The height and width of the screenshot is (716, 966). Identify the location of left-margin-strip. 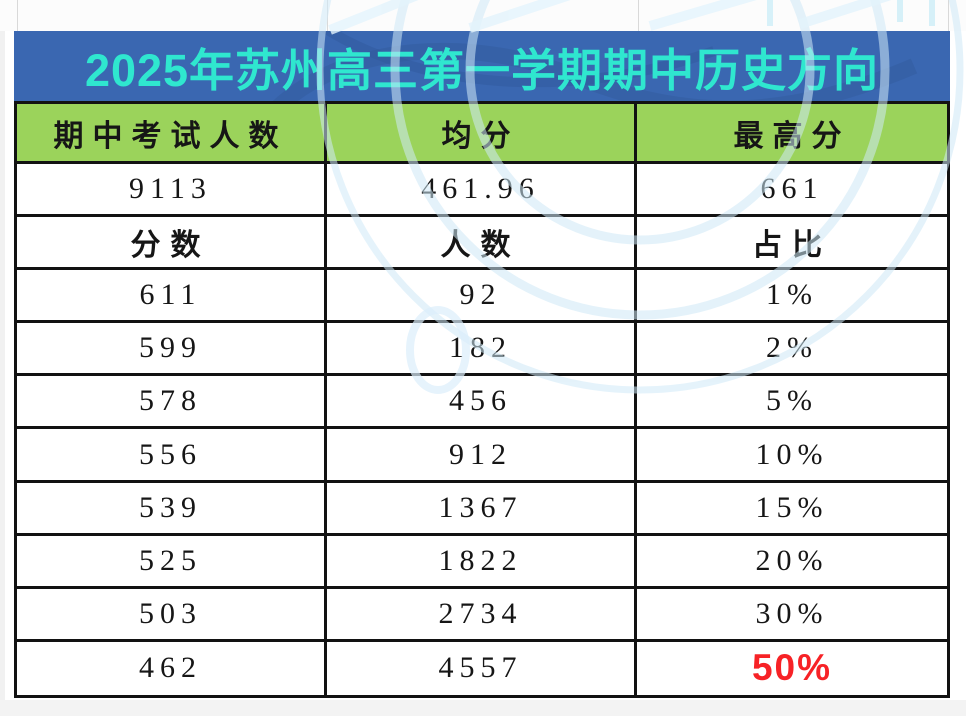
(2, 358).